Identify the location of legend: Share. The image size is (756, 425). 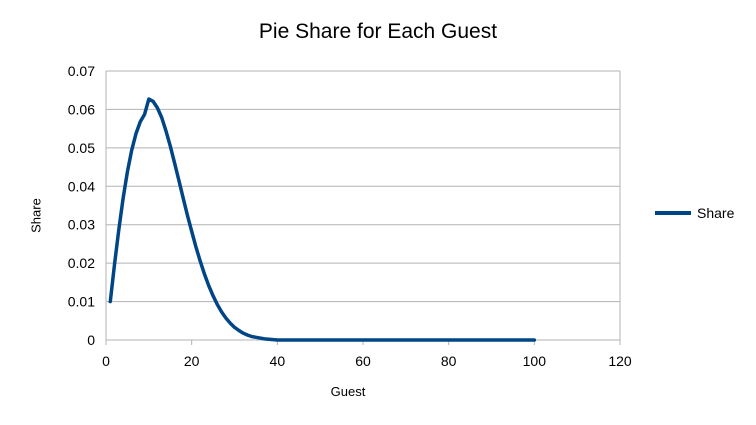
(694, 213).